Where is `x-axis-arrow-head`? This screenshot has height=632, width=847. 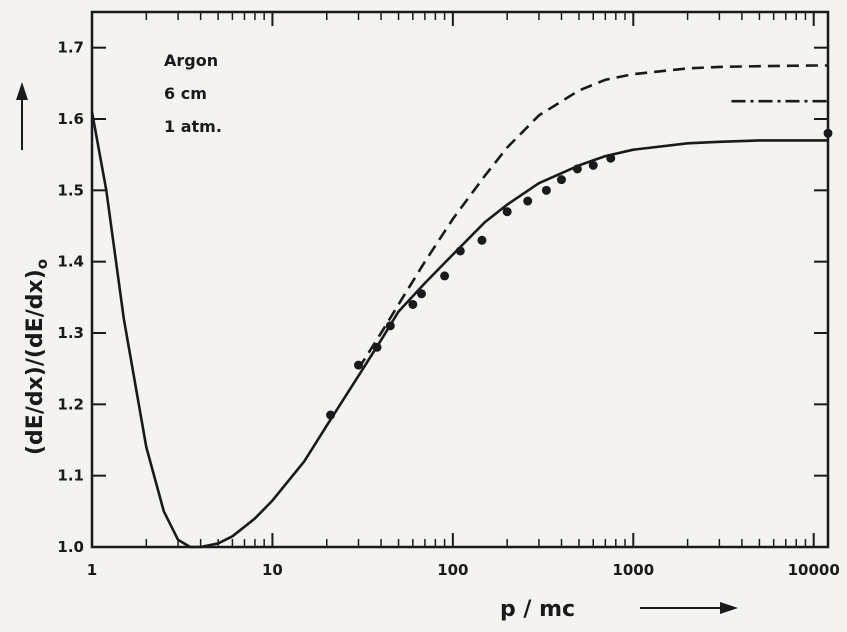
x-axis-arrow-head is located at coordinates (729, 608).